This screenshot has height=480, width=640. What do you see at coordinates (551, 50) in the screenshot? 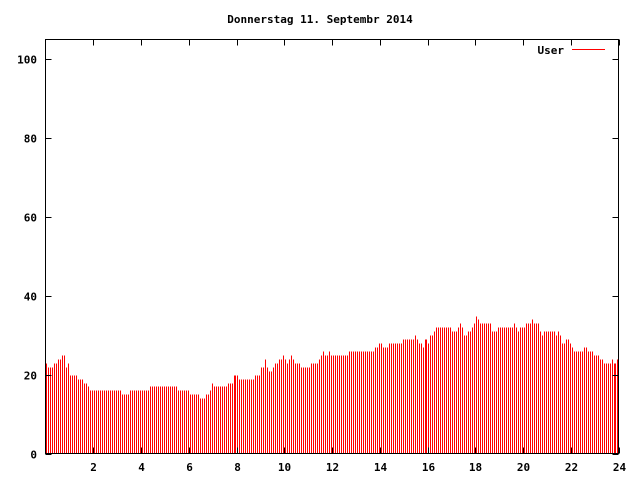
I see `legend-label: User` at bounding box center [551, 50].